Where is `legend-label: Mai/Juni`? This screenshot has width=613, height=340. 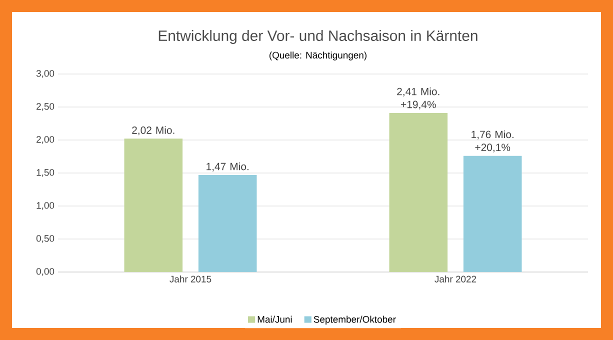 legend-label: Mai/Juni is located at coordinates (275, 319).